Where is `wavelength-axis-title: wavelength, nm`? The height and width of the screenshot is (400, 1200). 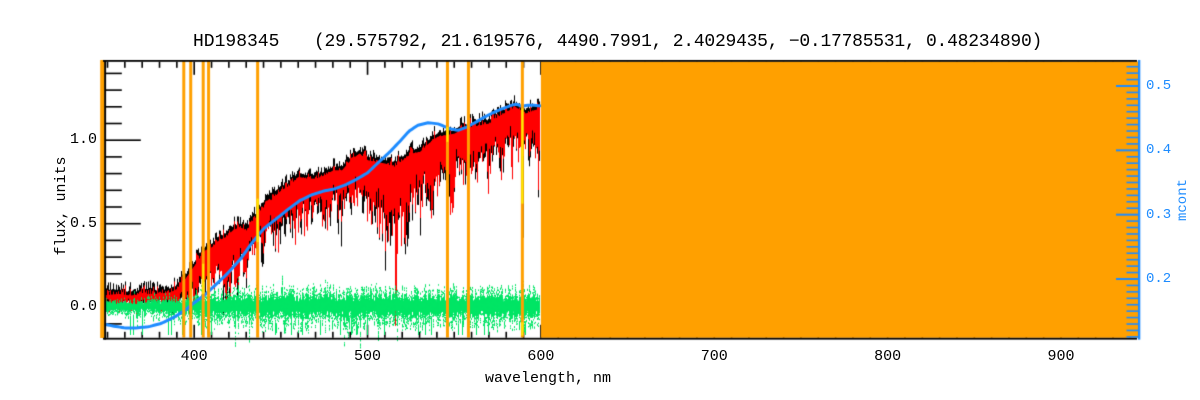
wavelength-axis-title: wavelength, nm is located at coordinates (548, 378).